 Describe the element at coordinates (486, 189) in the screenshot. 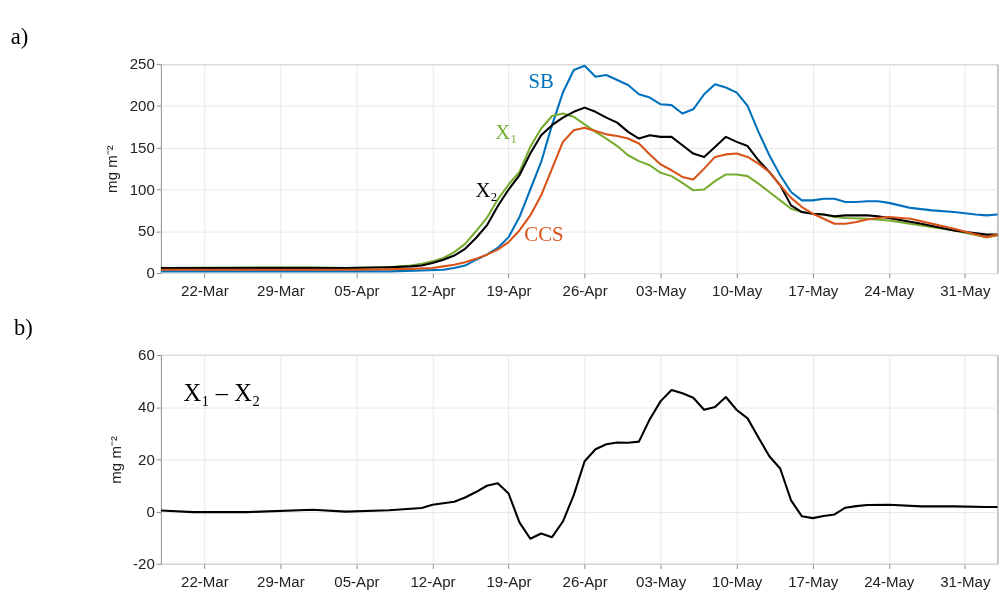

I see `series-label: X₂` at that location.